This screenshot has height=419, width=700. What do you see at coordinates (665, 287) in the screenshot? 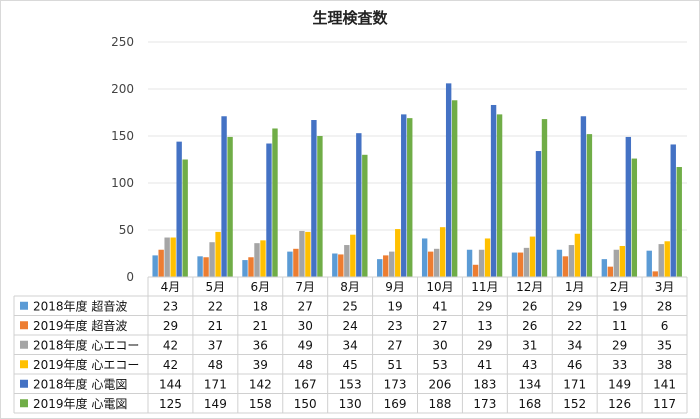
I see `x-tick-label: 3月` at bounding box center [665, 287].